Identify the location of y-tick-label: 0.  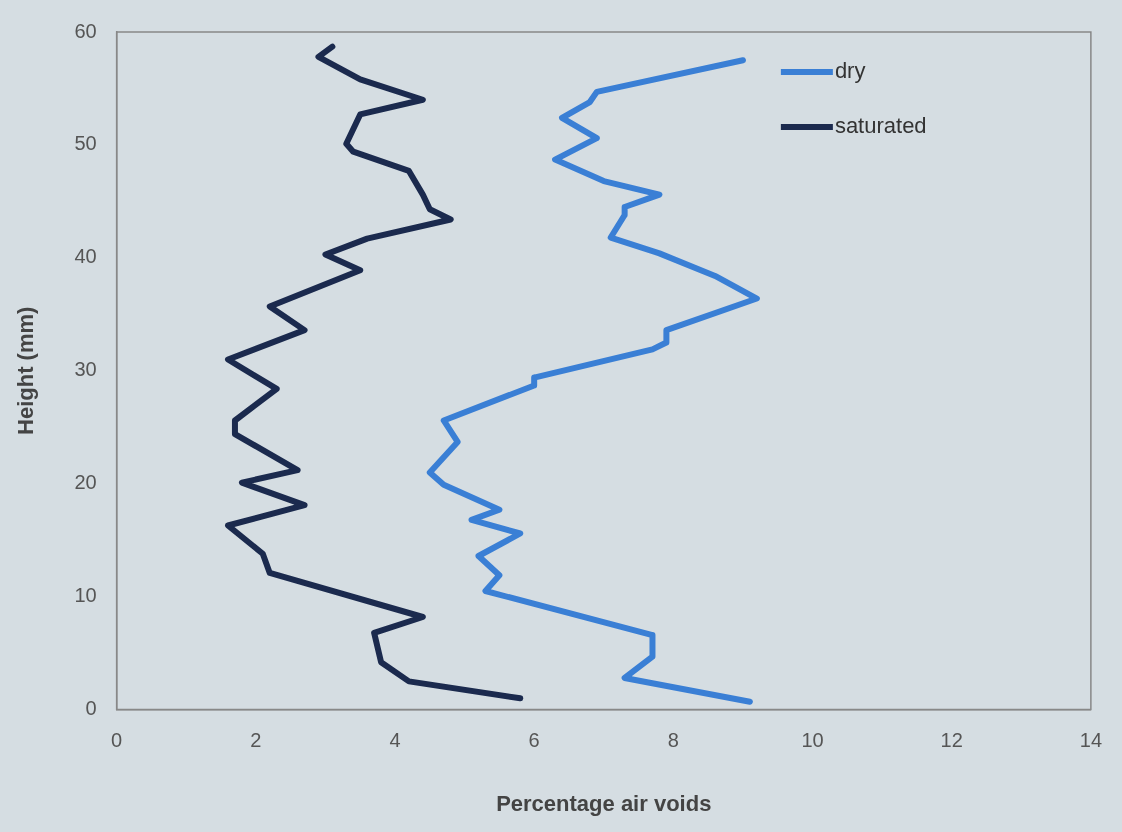
(91, 708).